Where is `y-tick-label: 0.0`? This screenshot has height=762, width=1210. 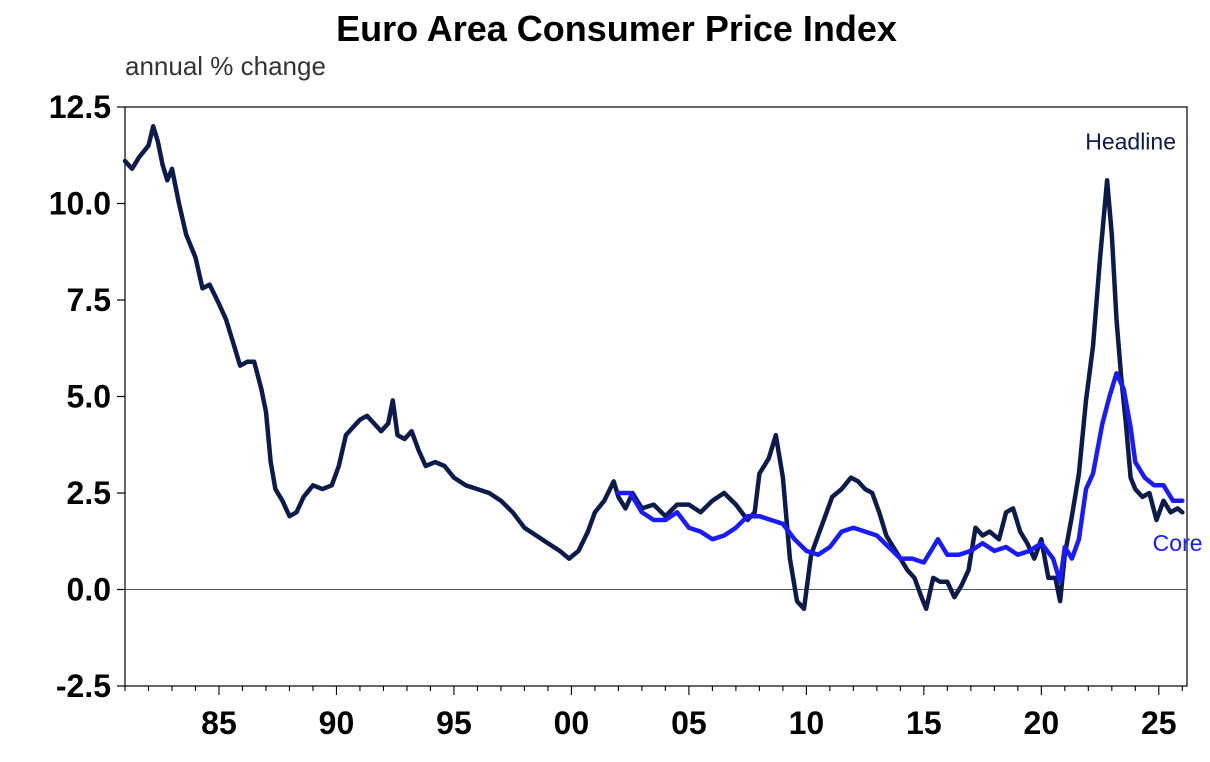
y-tick-label: 0.0 is located at coordinates (89, 590).